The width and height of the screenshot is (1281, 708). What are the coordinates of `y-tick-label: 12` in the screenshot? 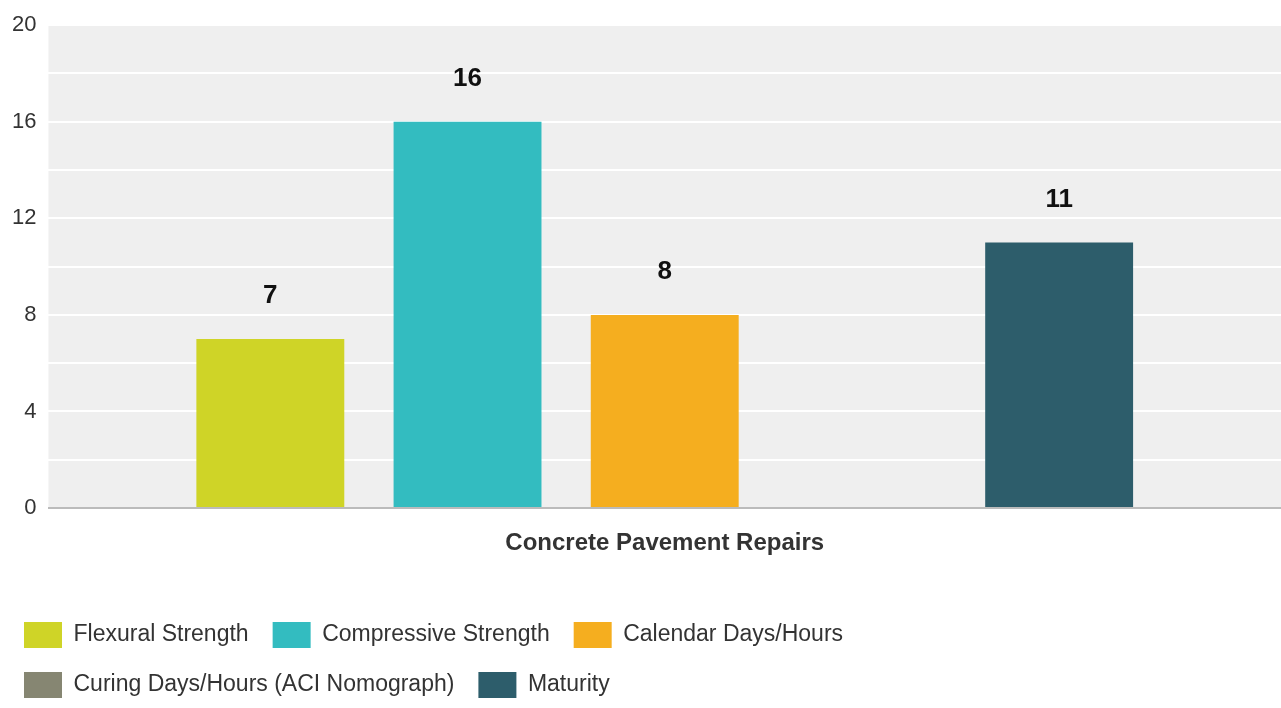 It's located at (24, 217).